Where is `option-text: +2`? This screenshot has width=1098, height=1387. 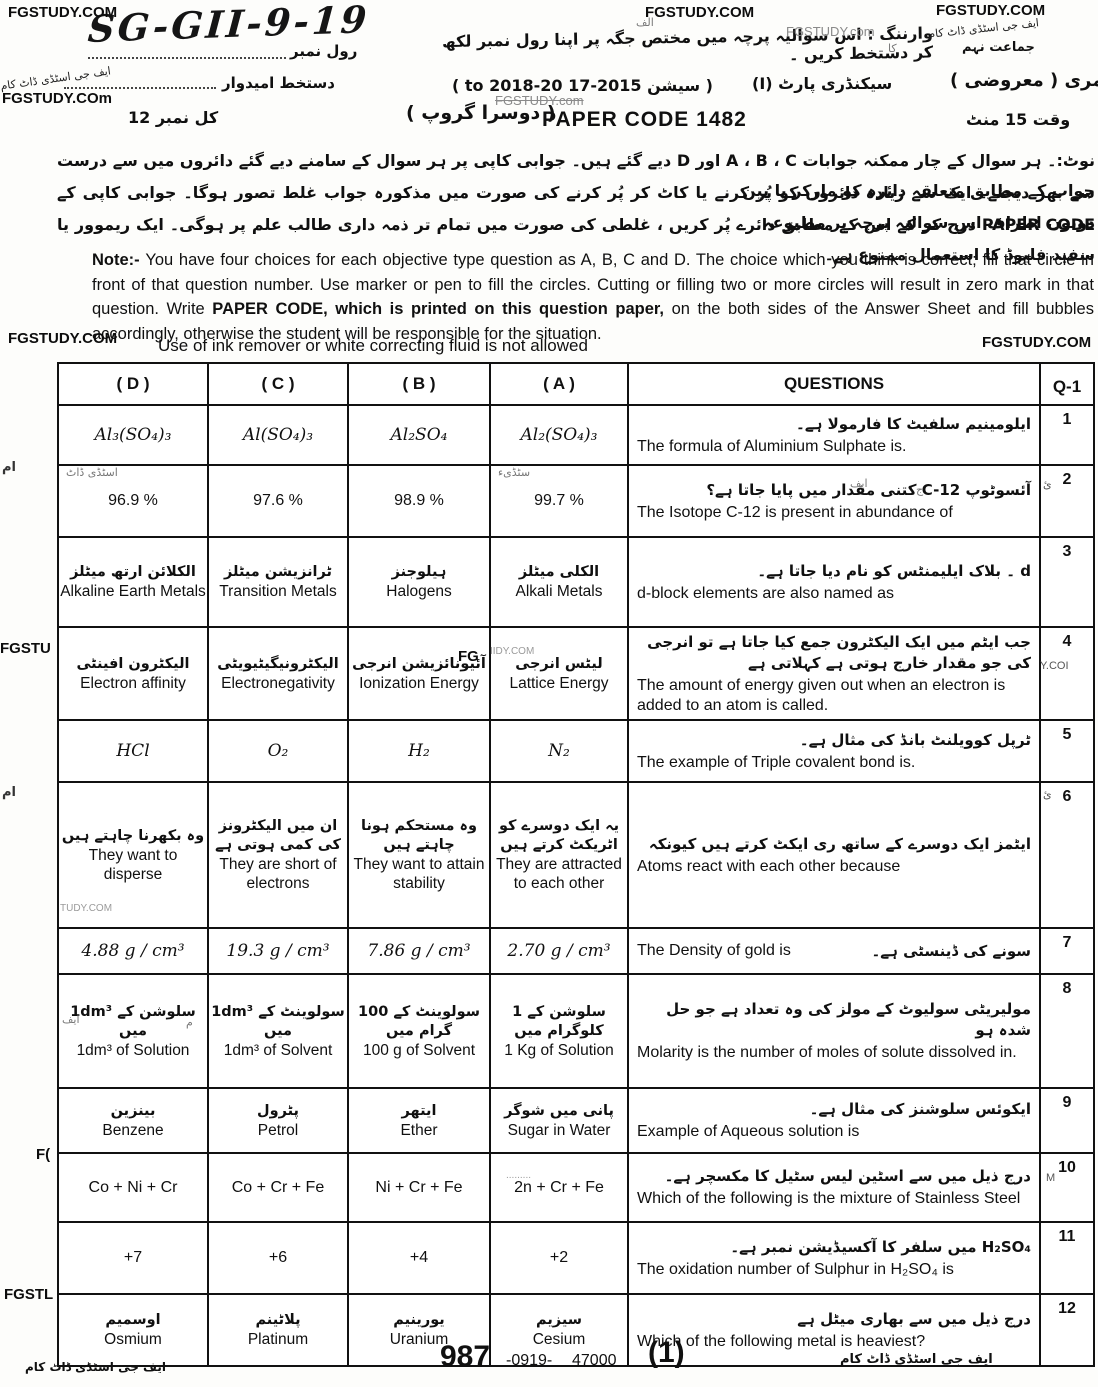 option-text: +2 is located at coordinates (559, 1257).